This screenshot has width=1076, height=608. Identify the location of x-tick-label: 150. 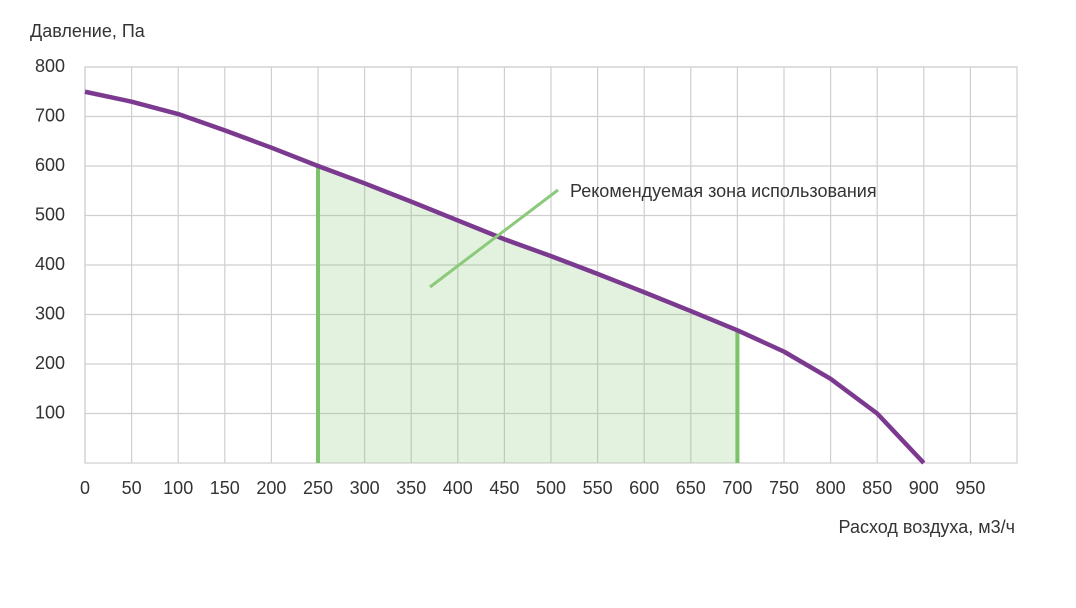
(225, 488).